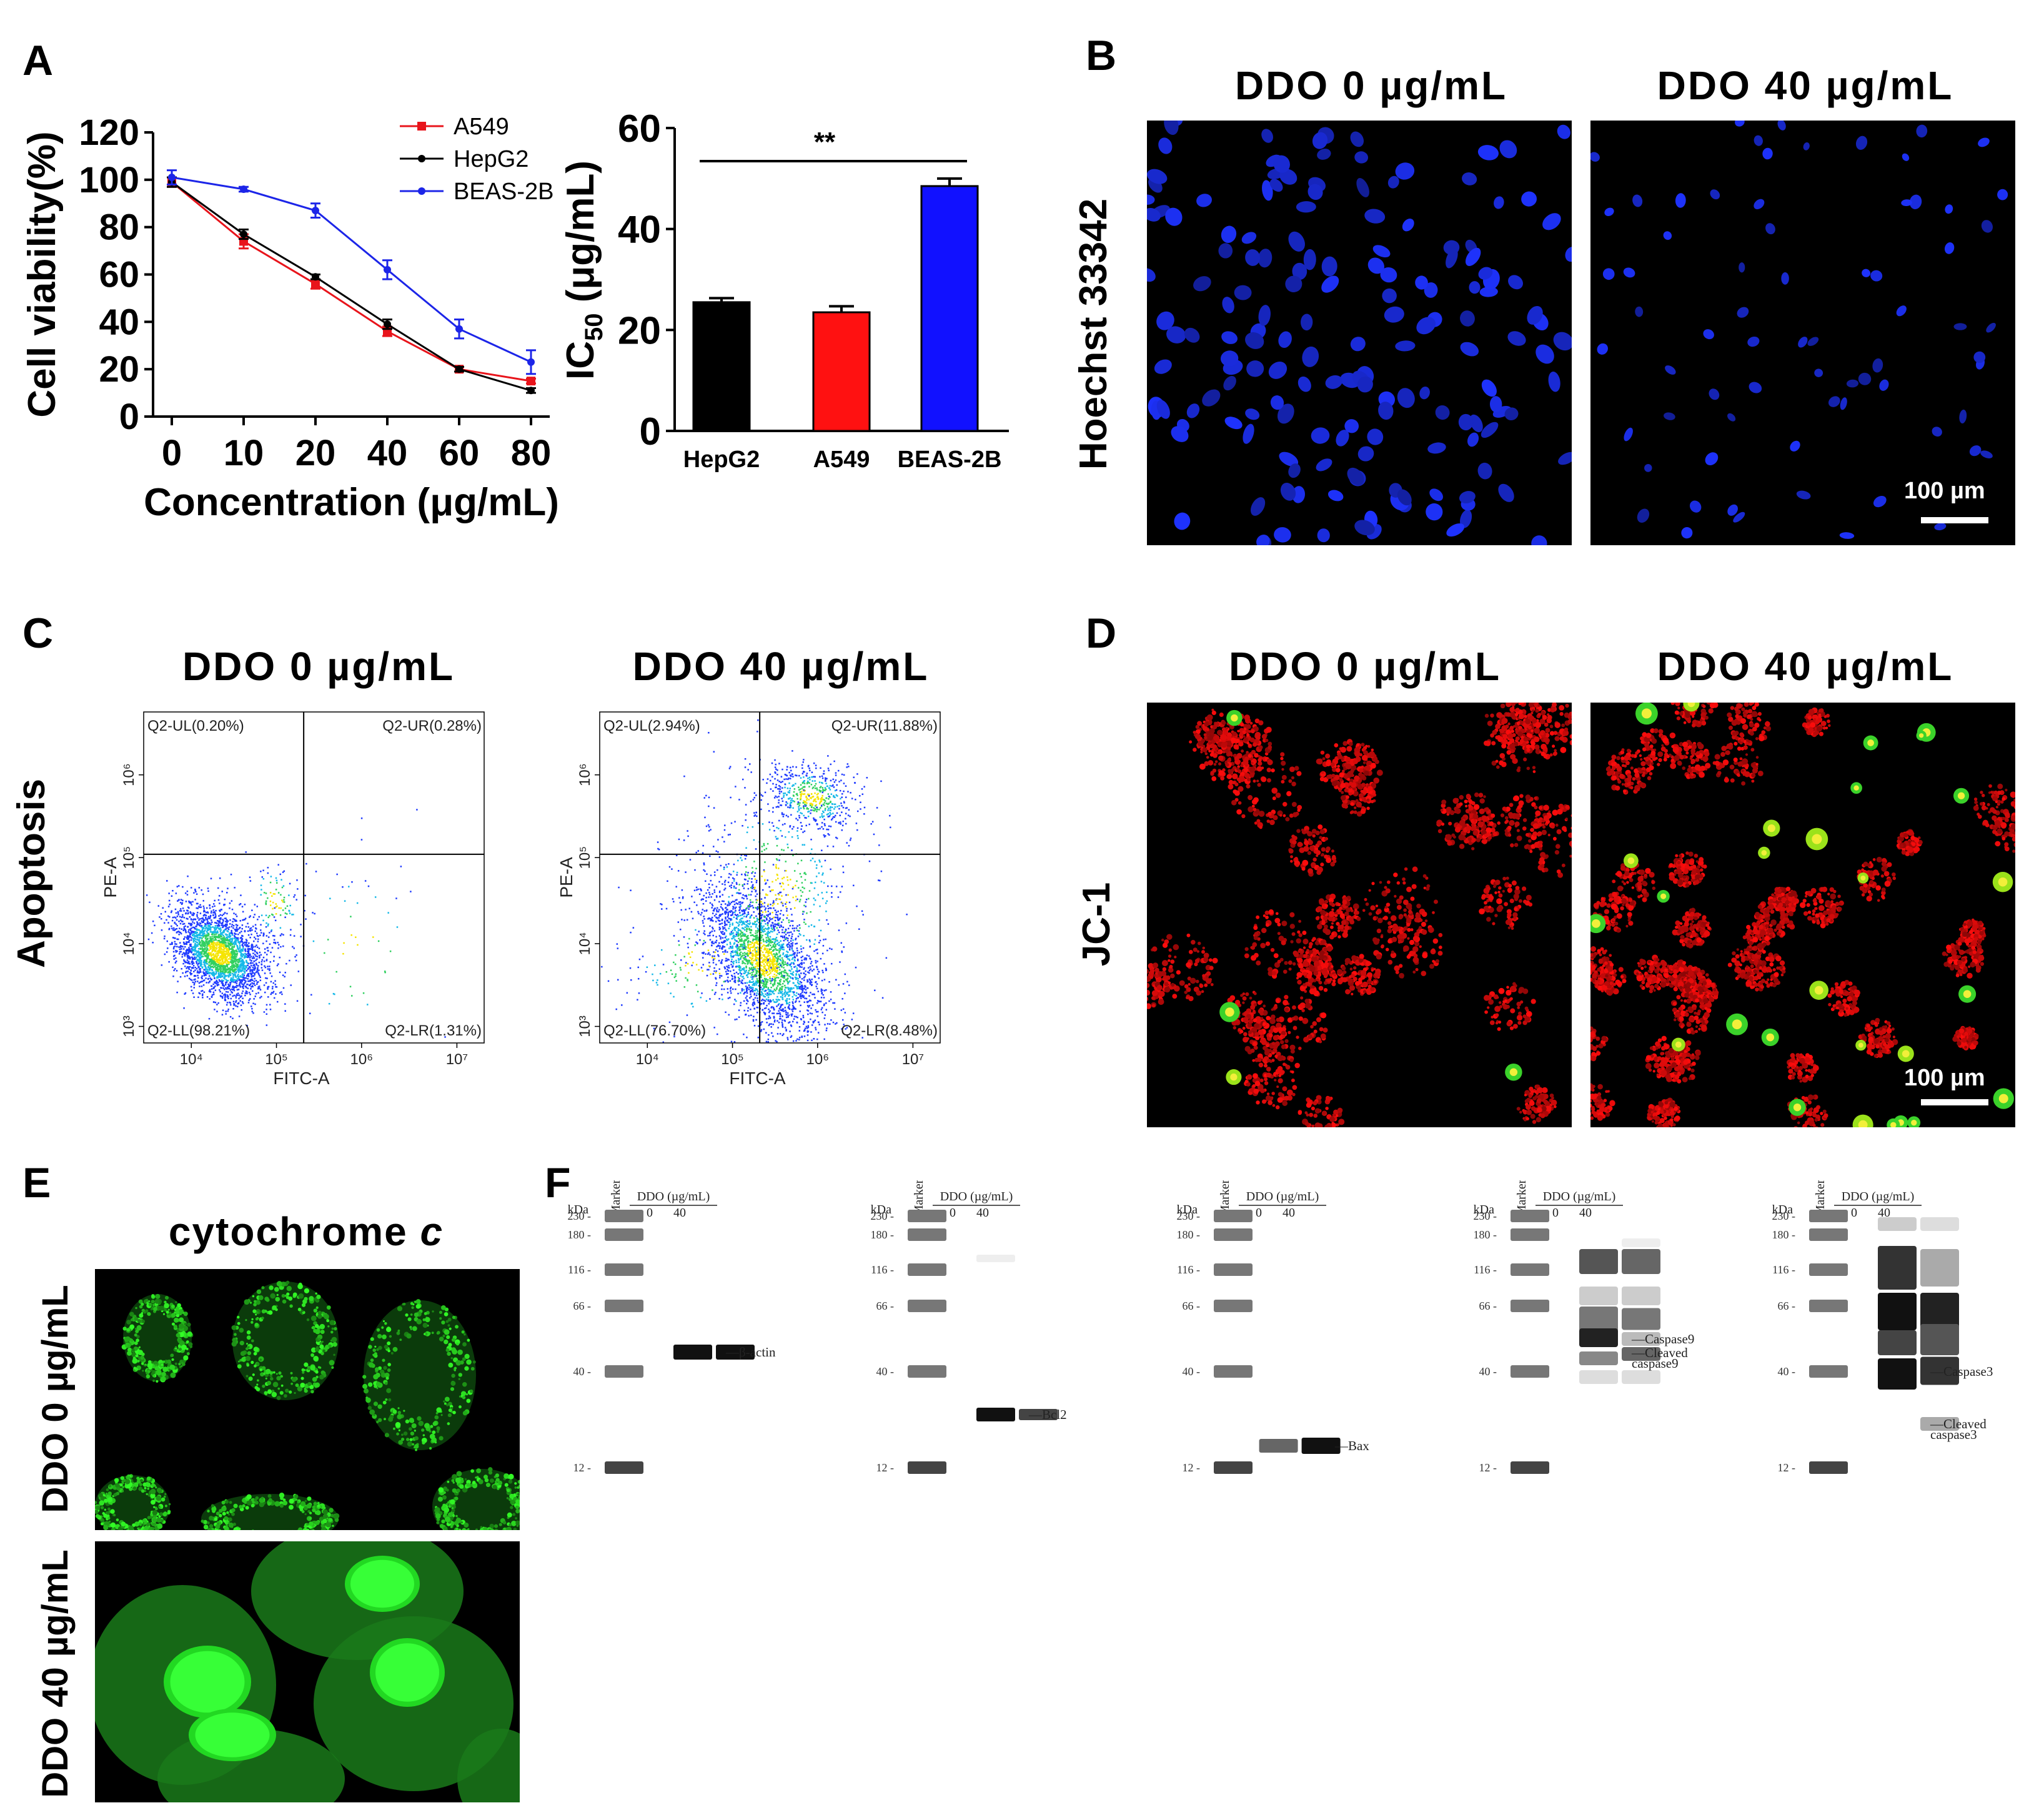 The height and width of the screenshot is (1808, 2044). I want to click on quadrant-lr-label: Q2-LR(1.31%), so click(433, 1030).